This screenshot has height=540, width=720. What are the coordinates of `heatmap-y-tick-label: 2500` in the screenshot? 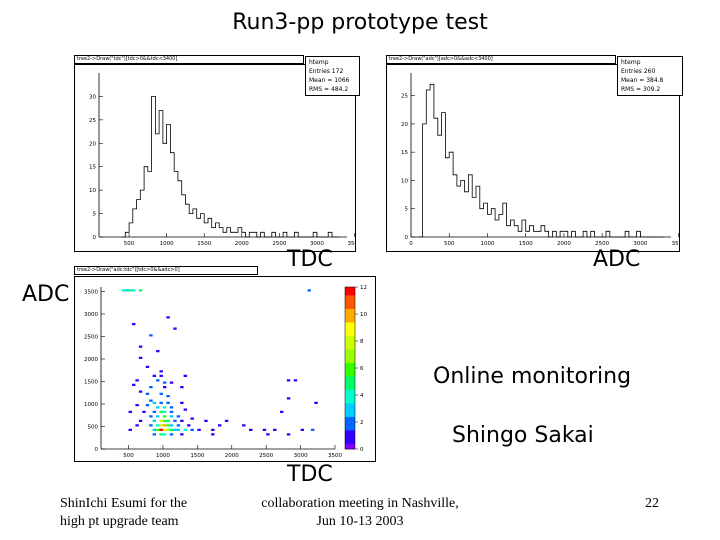 It's located at (91, 338).